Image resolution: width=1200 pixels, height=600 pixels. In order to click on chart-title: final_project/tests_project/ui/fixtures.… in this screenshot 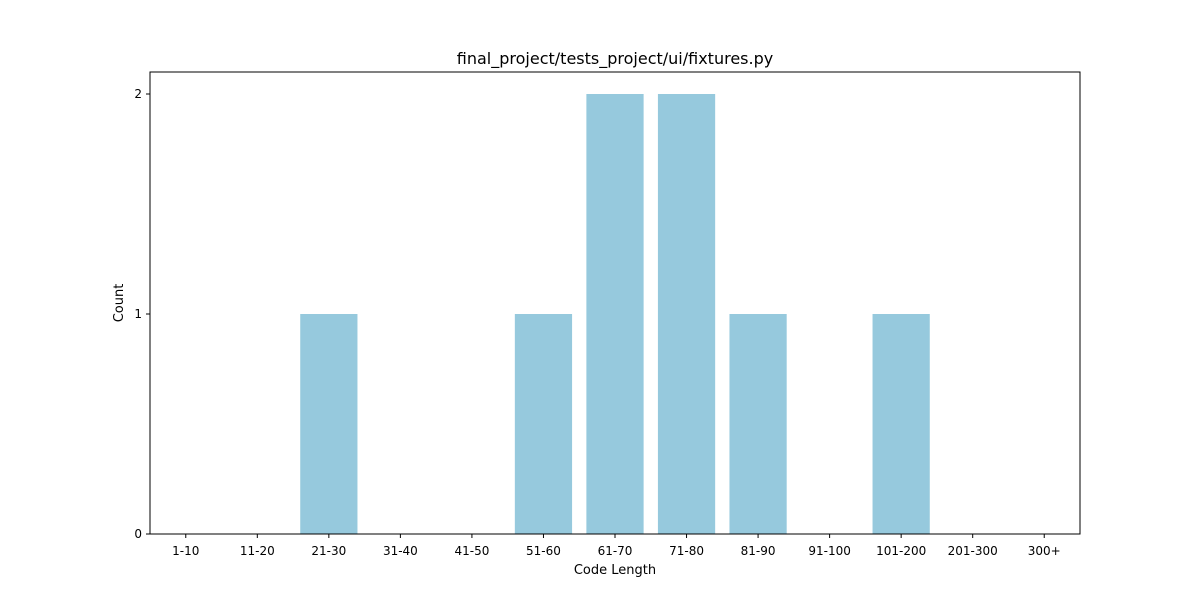, I will do `click(615, 59)`.